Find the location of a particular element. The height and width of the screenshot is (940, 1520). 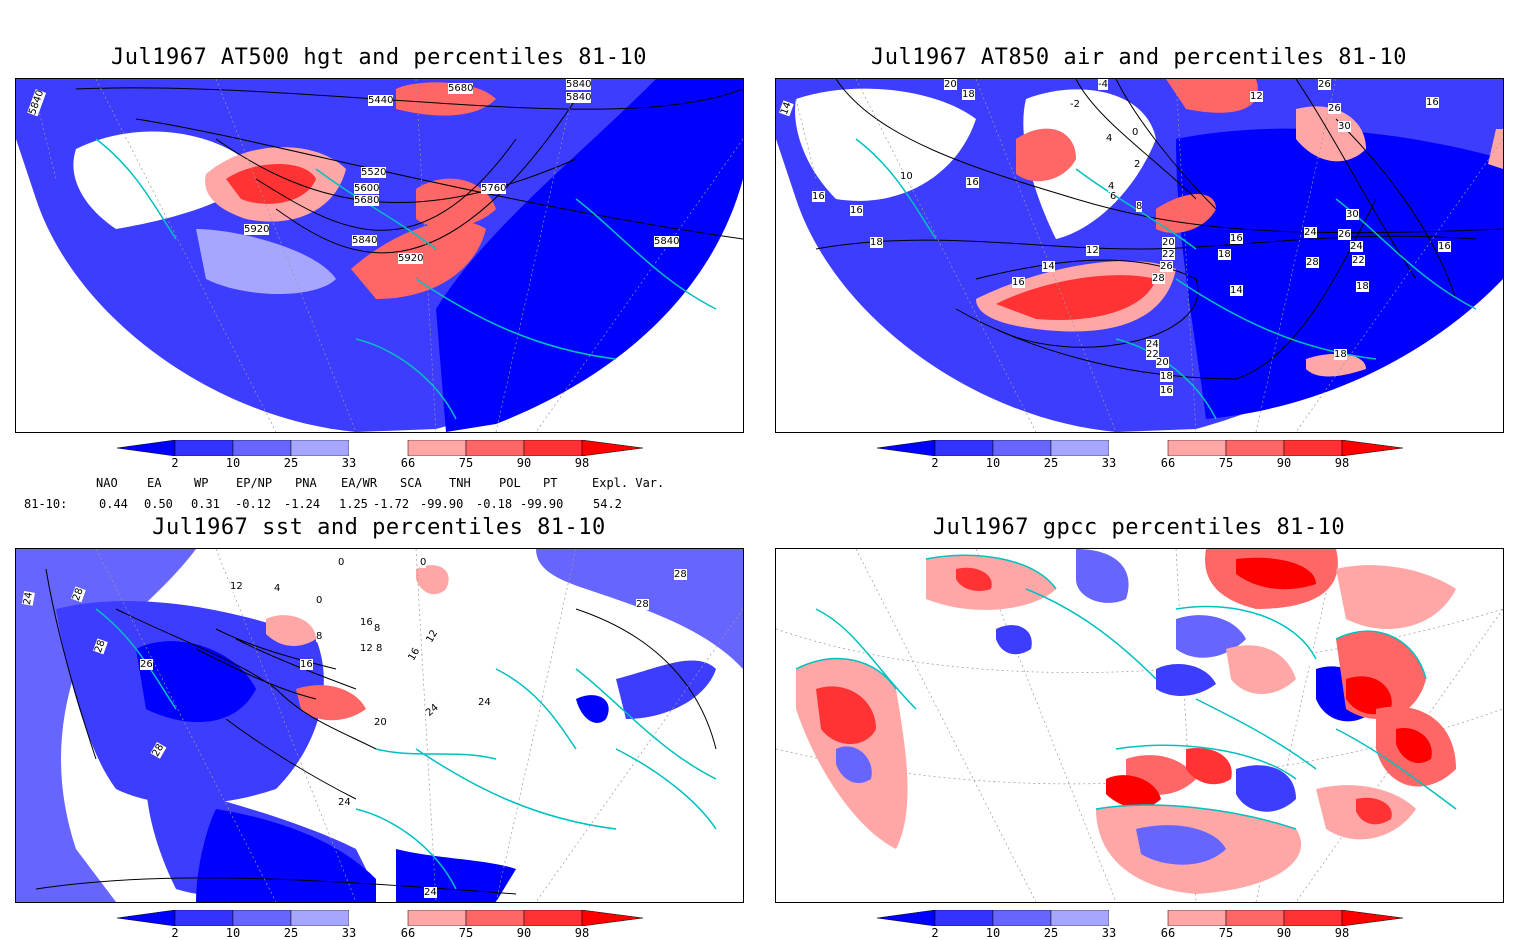

contour-label: -4 is located at coordinates (1103, 84).